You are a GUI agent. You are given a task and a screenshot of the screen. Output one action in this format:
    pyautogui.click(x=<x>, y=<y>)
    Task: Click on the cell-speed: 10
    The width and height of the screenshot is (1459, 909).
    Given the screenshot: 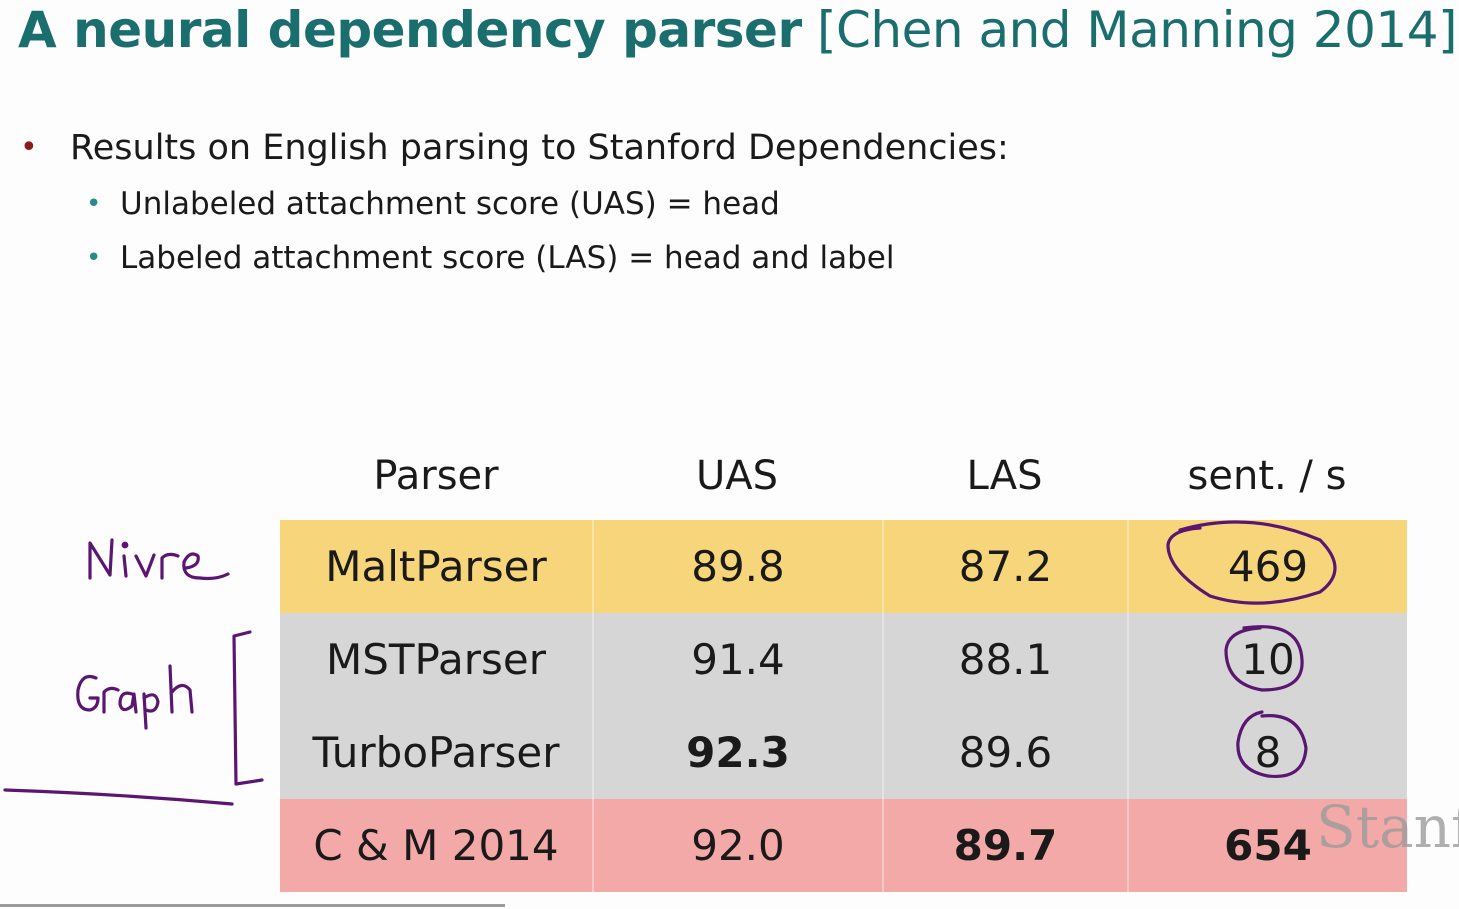 What is the action you would take?
    pyautogui.click(x=1267, y=659)
    